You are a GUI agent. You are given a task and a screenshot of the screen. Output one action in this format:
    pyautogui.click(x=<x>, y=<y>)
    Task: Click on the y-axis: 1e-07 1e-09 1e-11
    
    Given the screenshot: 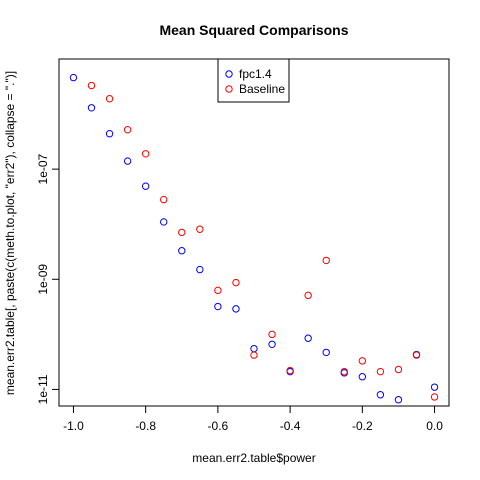 What is the action you would take?
    pyautogui.click(x=47, y=278)
    